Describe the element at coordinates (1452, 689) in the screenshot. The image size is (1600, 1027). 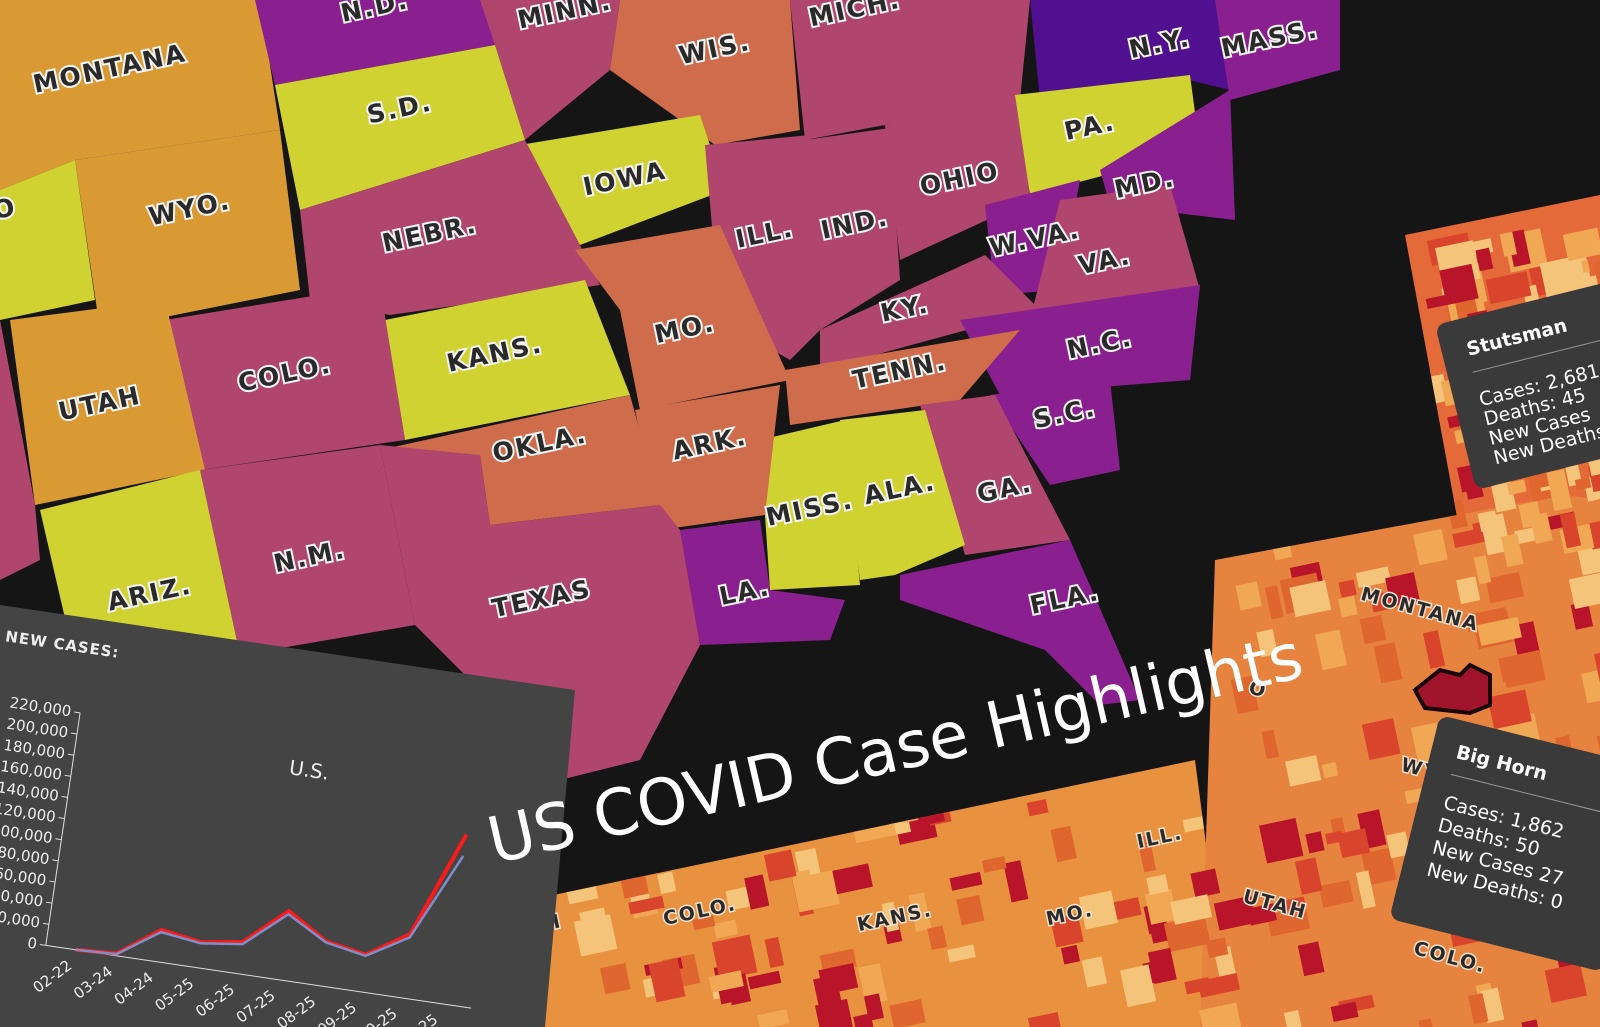
I see `highlight-county` at that location.